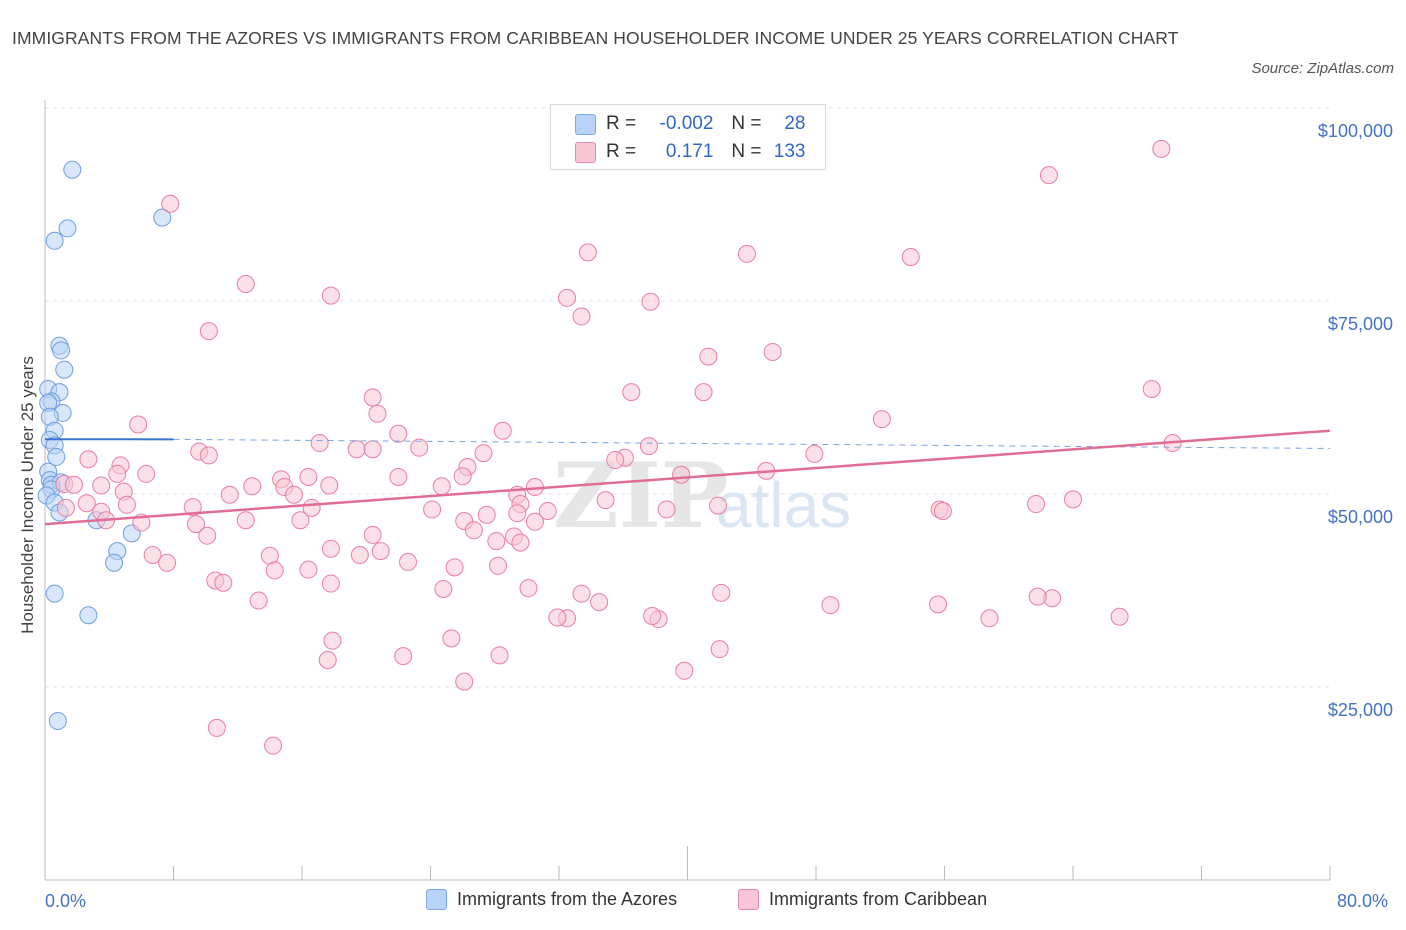  What do you see at coordinates (748, 899) in the screenshot?
I see `caribbean-legend-swatch` at bounding box center [748, 899].